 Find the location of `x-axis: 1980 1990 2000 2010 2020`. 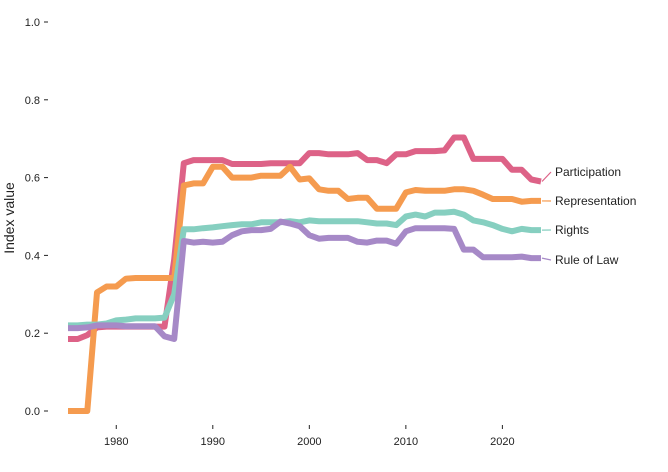

x-axis: 1980 1990 2000 2010 2020 is located at coordinates (309, 436).